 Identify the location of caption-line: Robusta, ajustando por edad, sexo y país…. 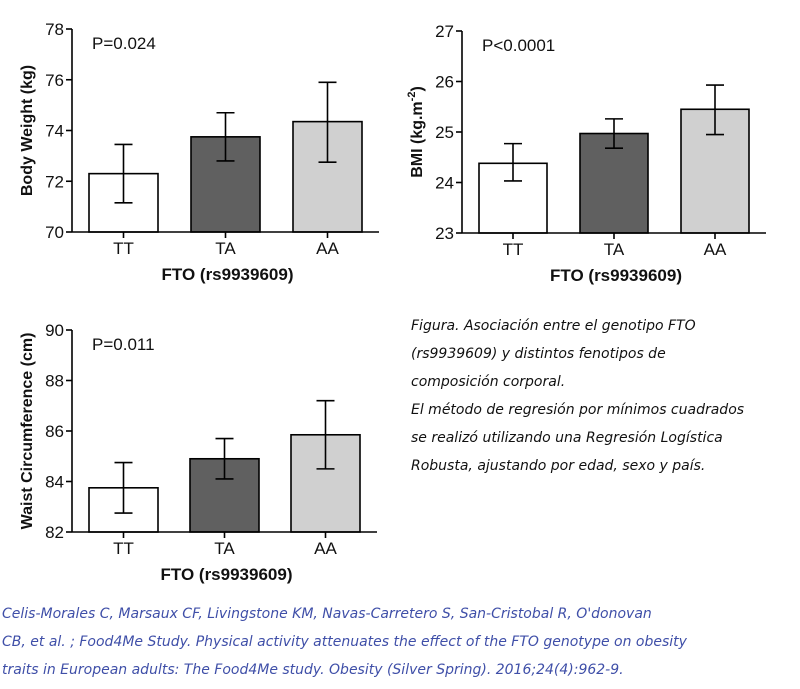
(558, 466).